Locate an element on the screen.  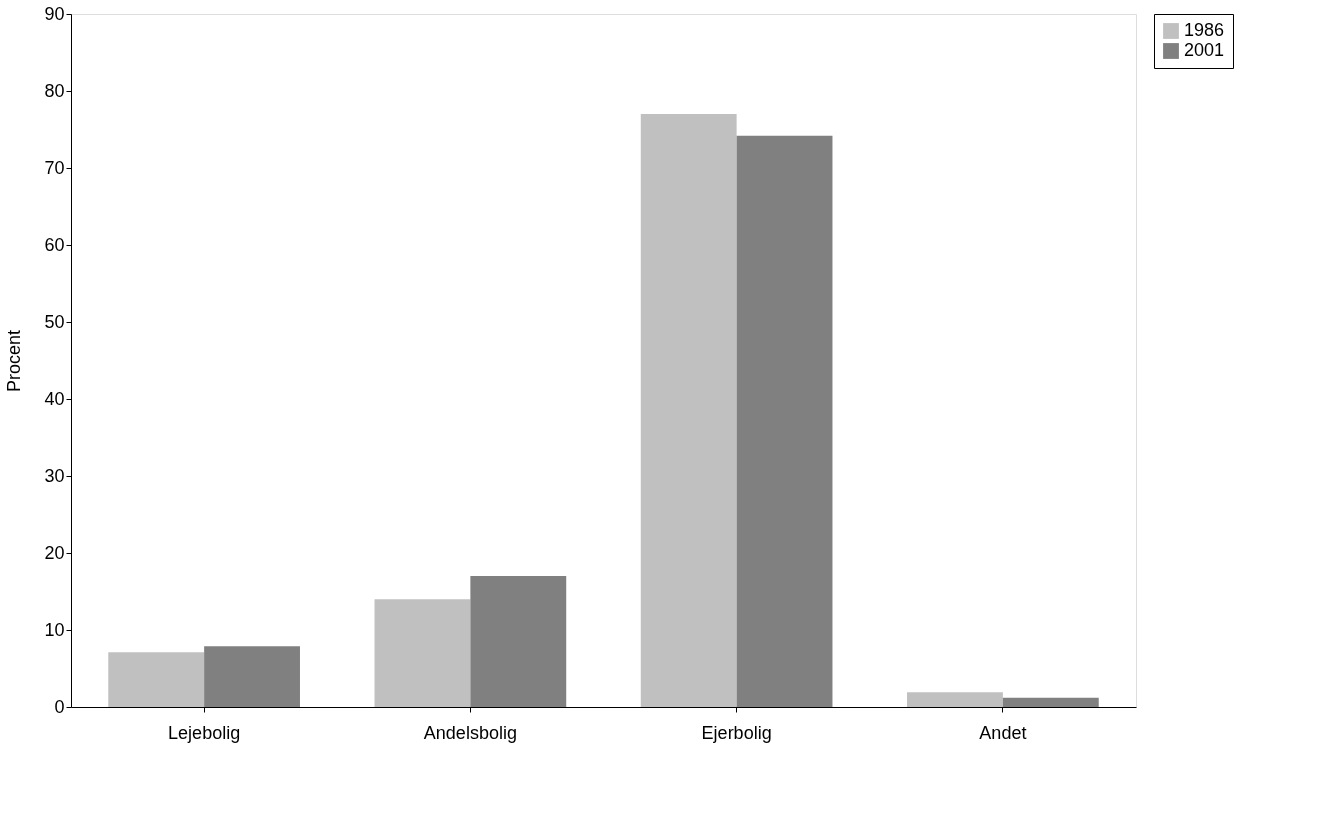
y-tick-label: 70 is located at coordinates (54, 167).